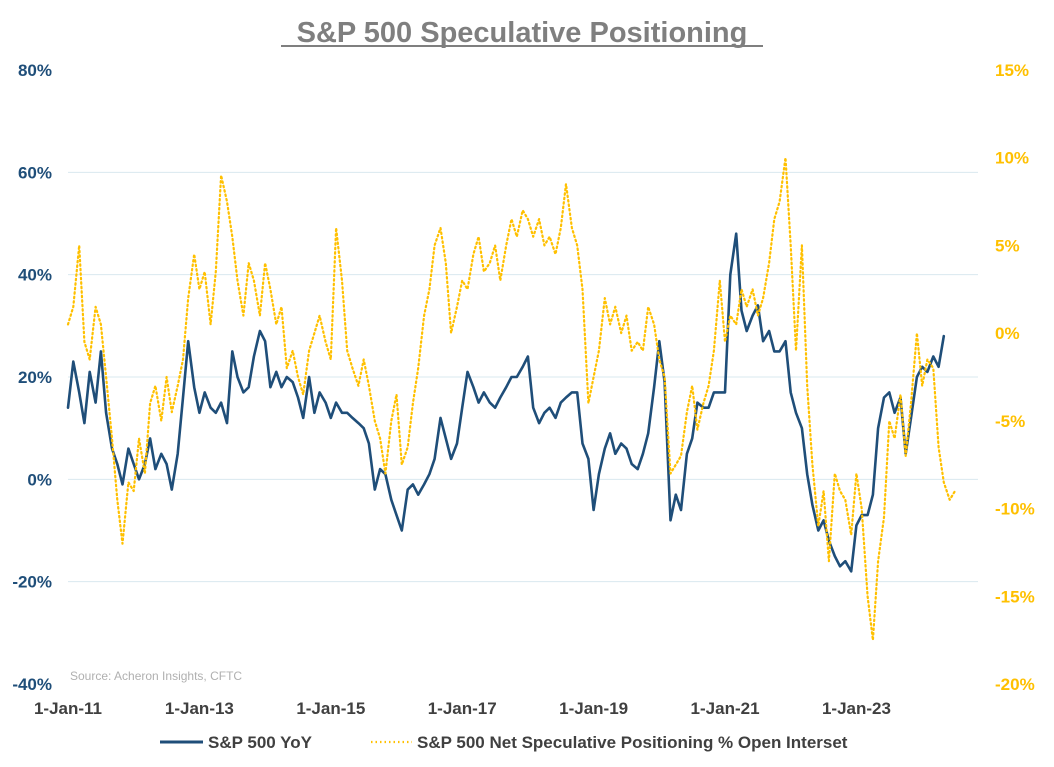  Describe the element at coordinates (1012, 70) in the screenshot. I see `right-tick-label: 15%` at that location.